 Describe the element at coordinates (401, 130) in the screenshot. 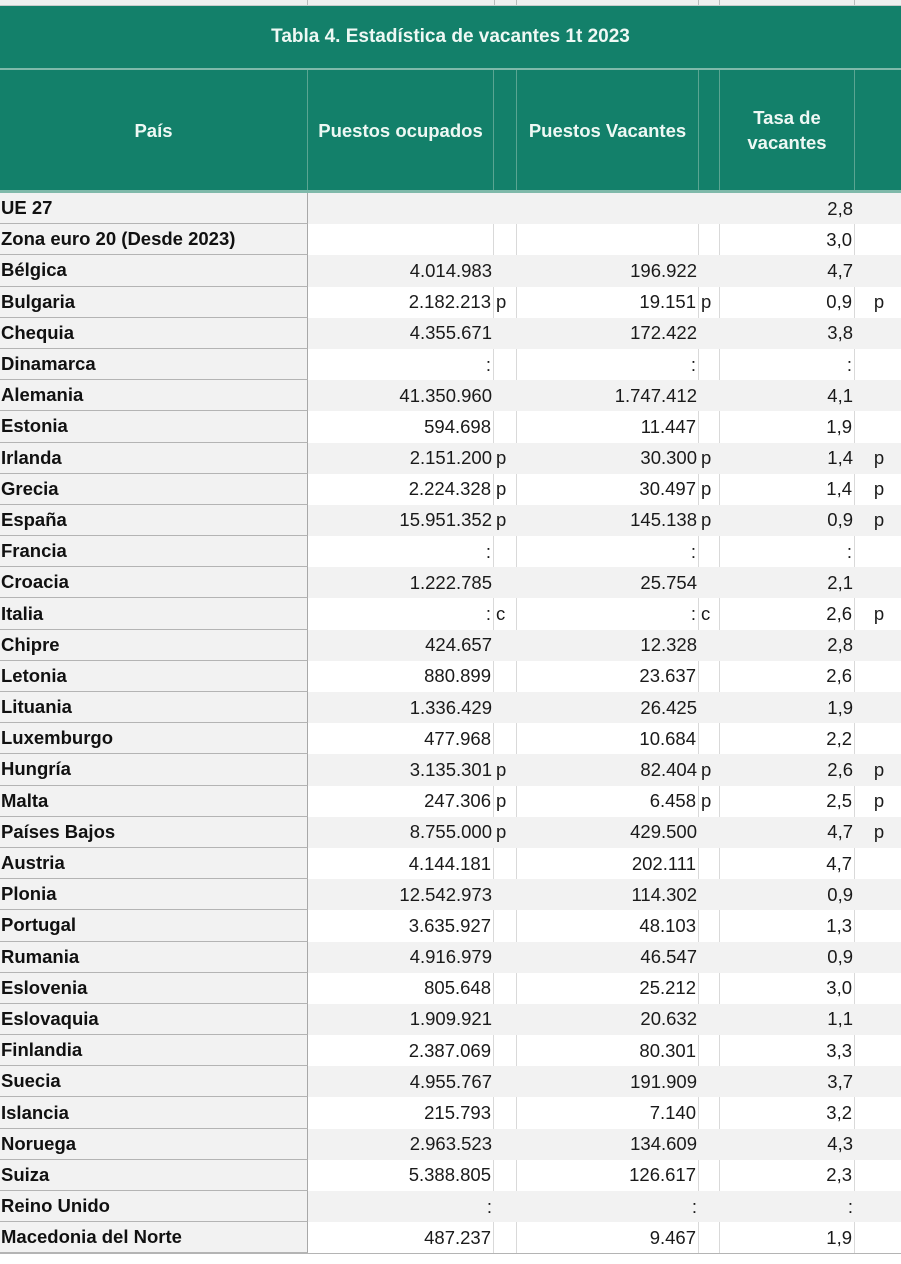

I see `header-occupied: Puestos ocupados` at that location.